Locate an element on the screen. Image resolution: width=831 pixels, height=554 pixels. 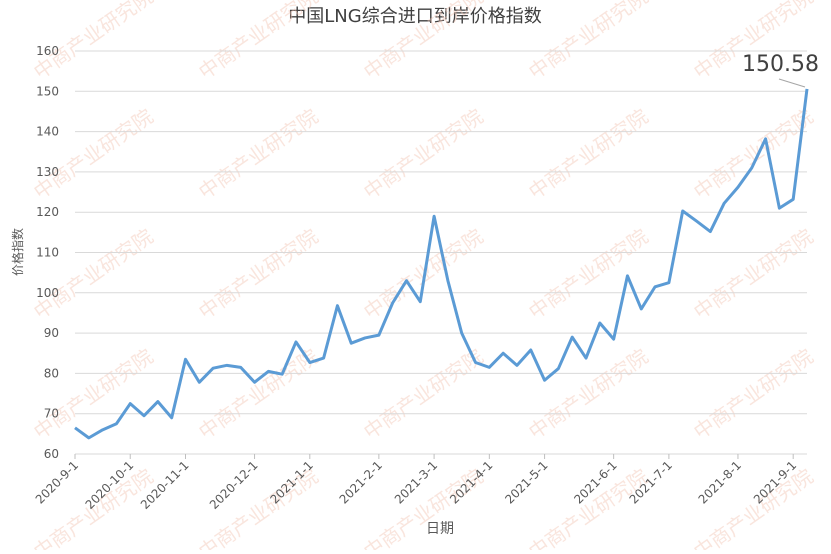
label-leader is located at coordinates (792, 83).